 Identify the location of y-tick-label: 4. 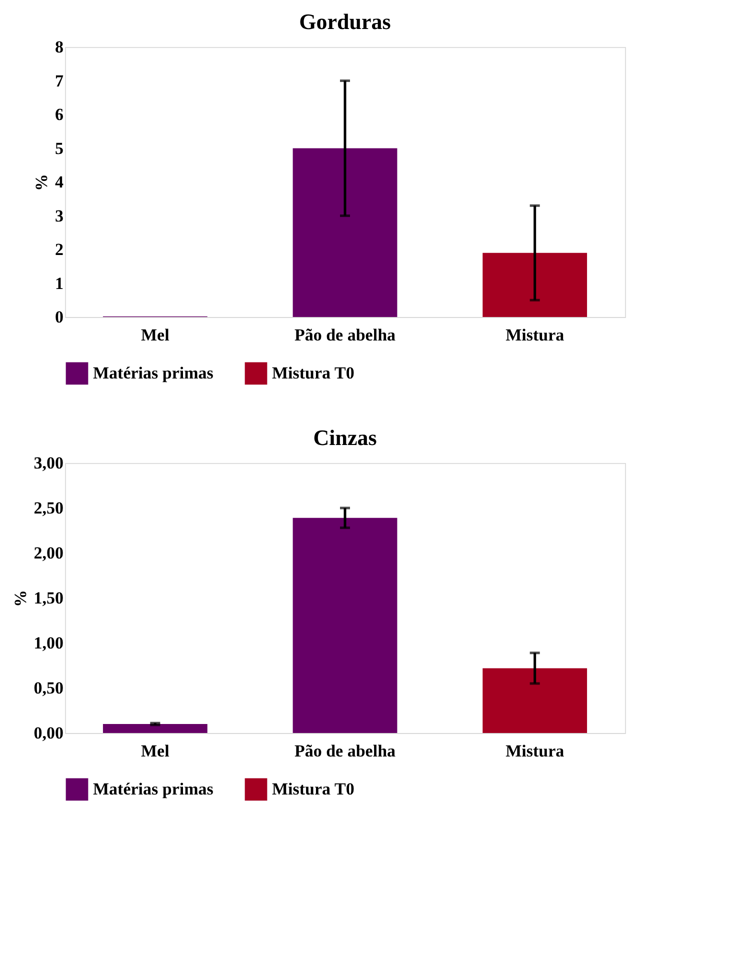
(59, 182).